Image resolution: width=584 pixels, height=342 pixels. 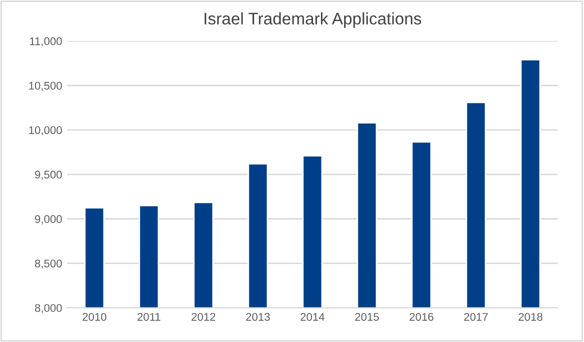 What do you see at coordinates (48, 264) in the screenshot?
I see `y-tick-label: 8,500` at bounding box center [48, 264].